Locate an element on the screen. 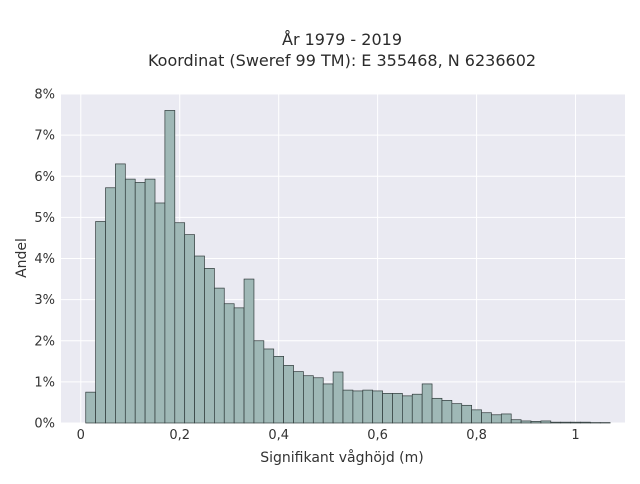  y-tick-label: 7% is located at coordinates (44, 136).